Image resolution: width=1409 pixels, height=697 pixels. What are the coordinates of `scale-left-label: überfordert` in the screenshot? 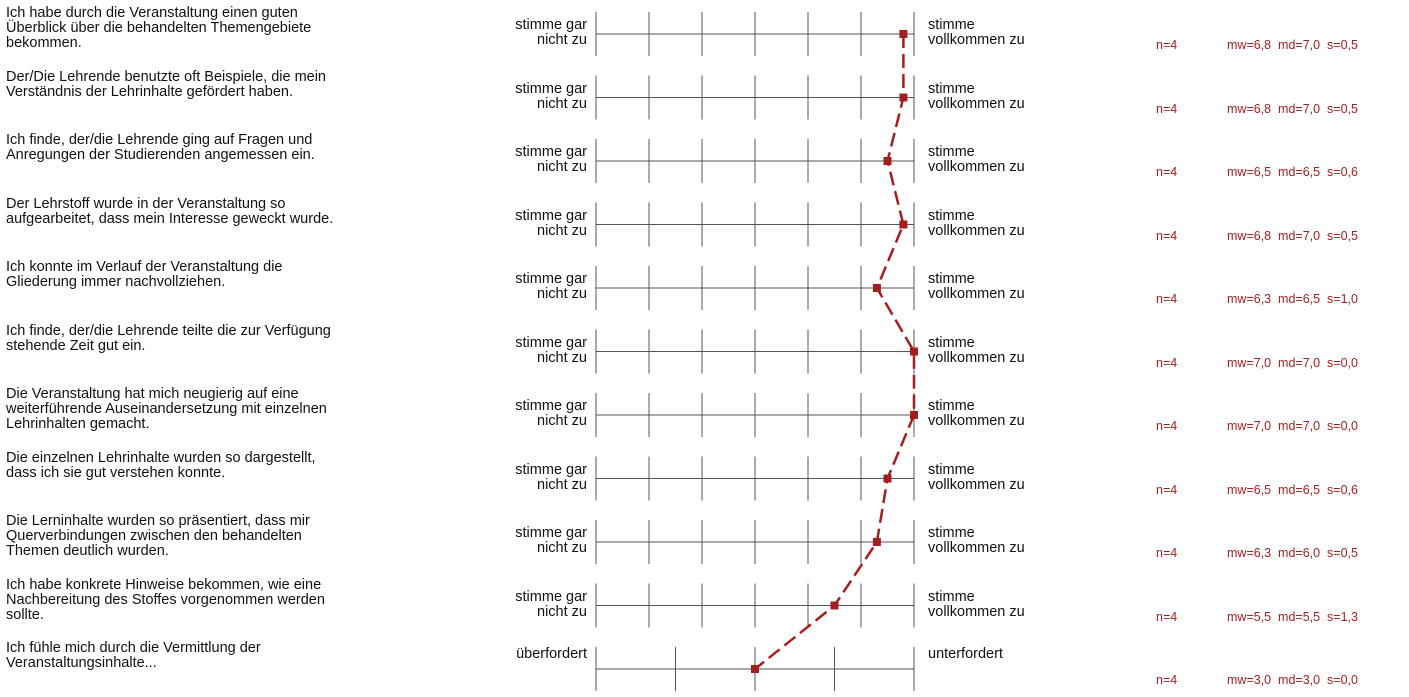 It's located at (551, 654).